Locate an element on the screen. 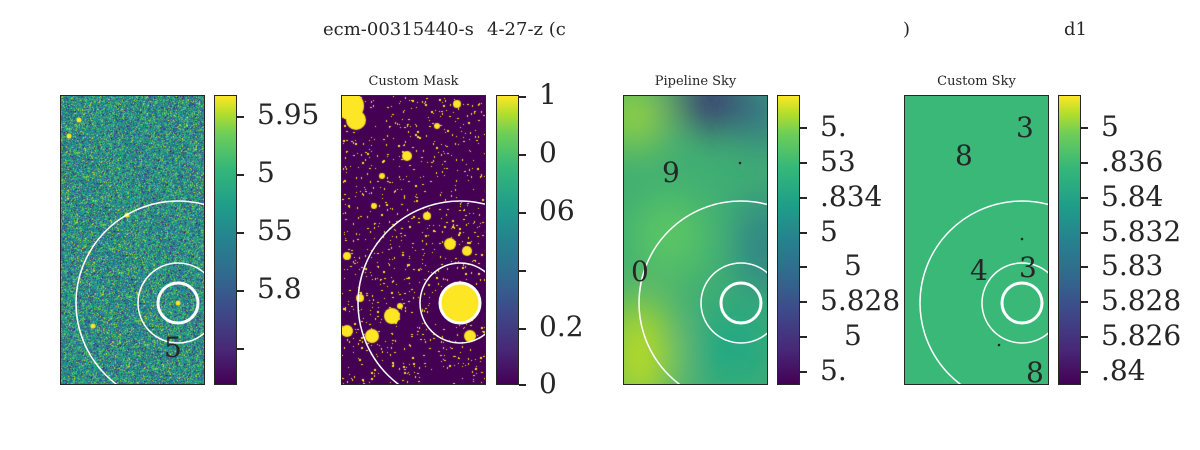 The width and height of the screenshot is (1200, 450). custom-sky-overlays is located at coordinates (983, 292).